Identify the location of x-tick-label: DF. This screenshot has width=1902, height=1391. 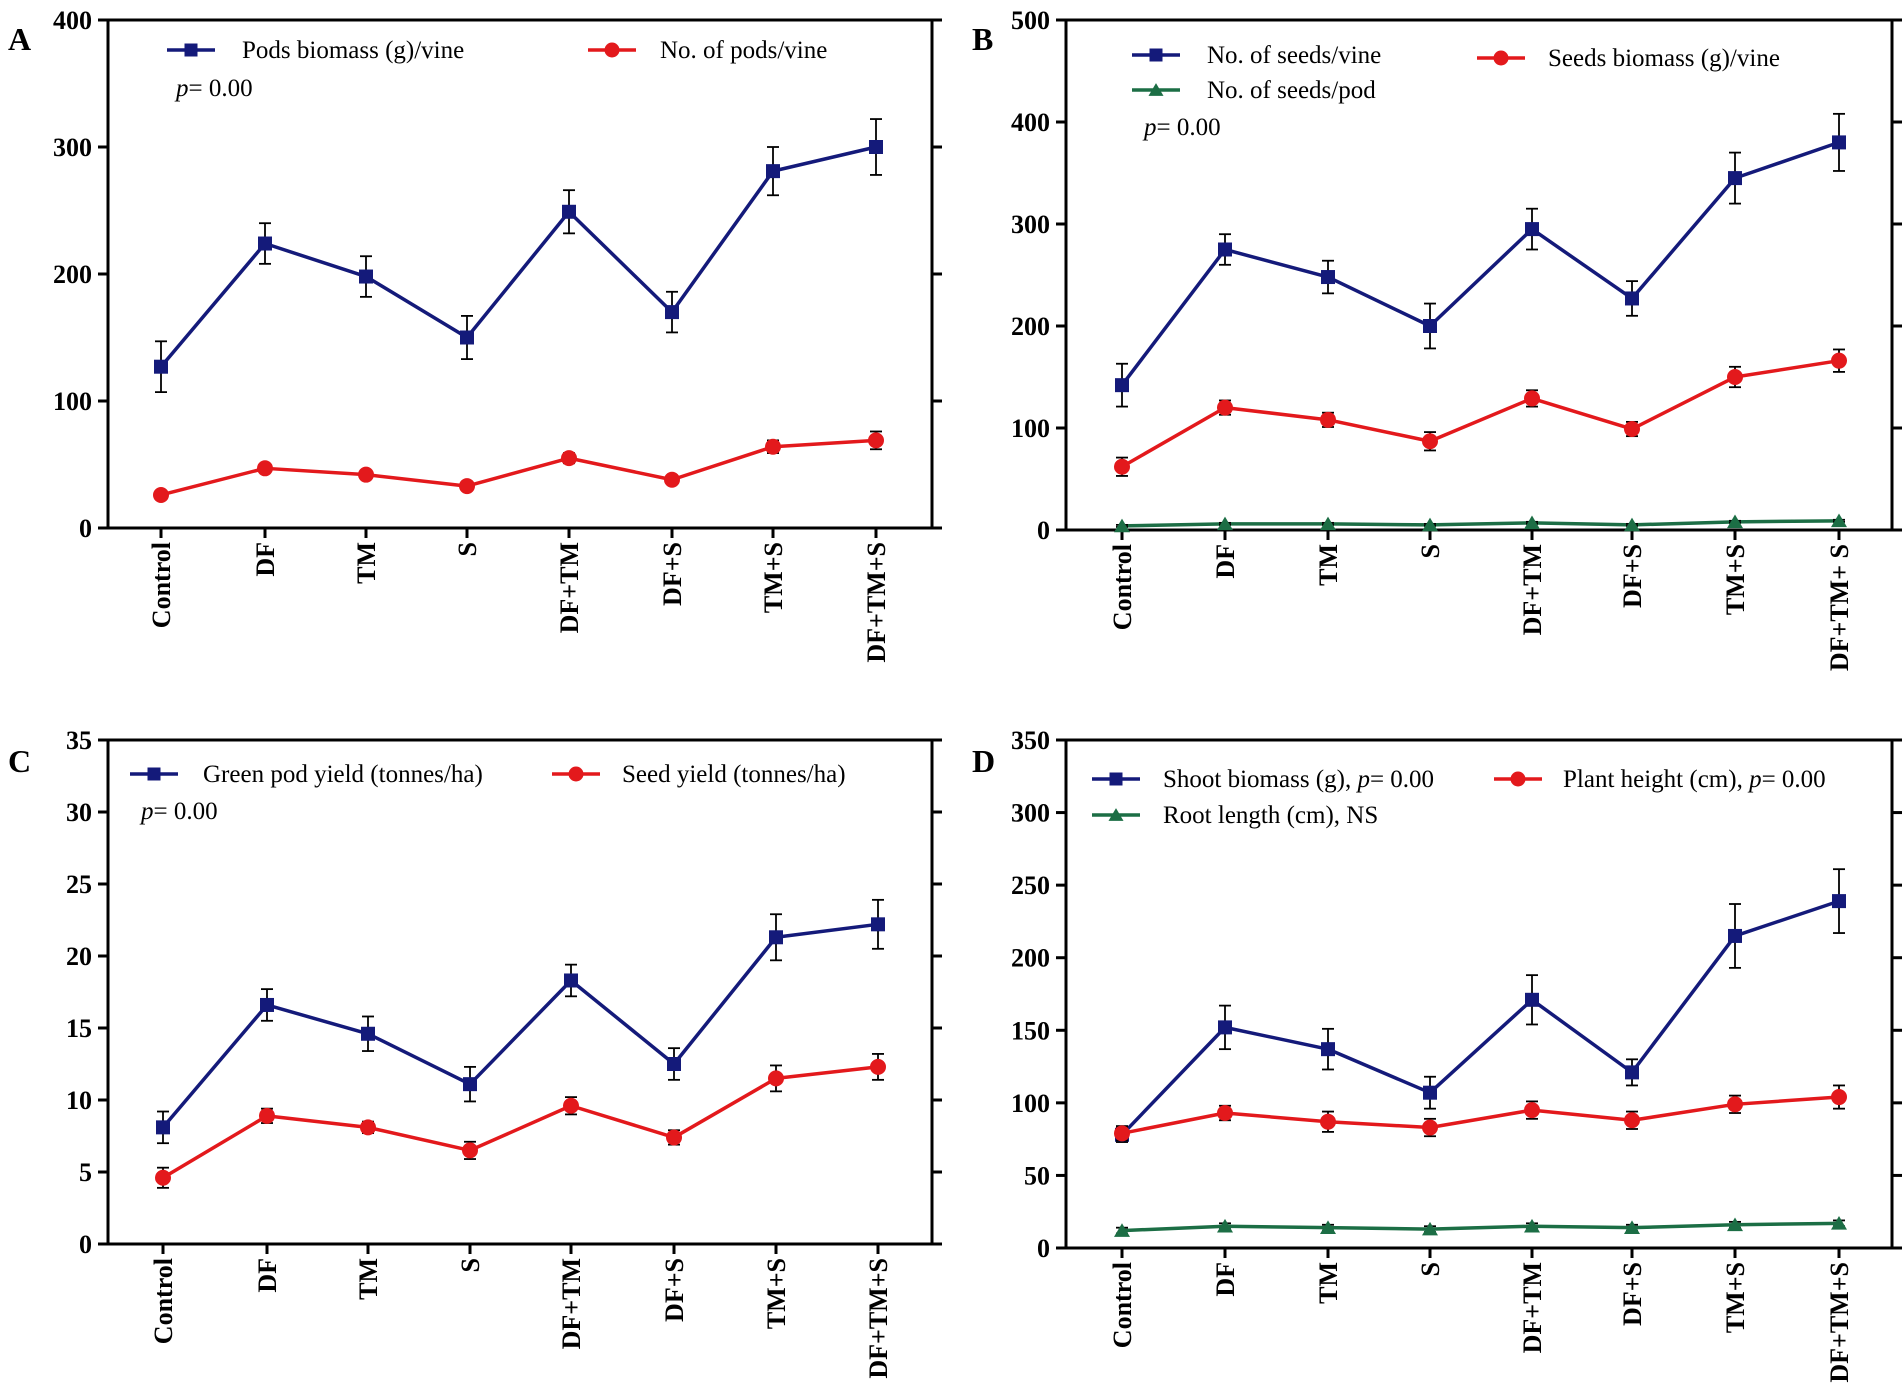
(265, 559).